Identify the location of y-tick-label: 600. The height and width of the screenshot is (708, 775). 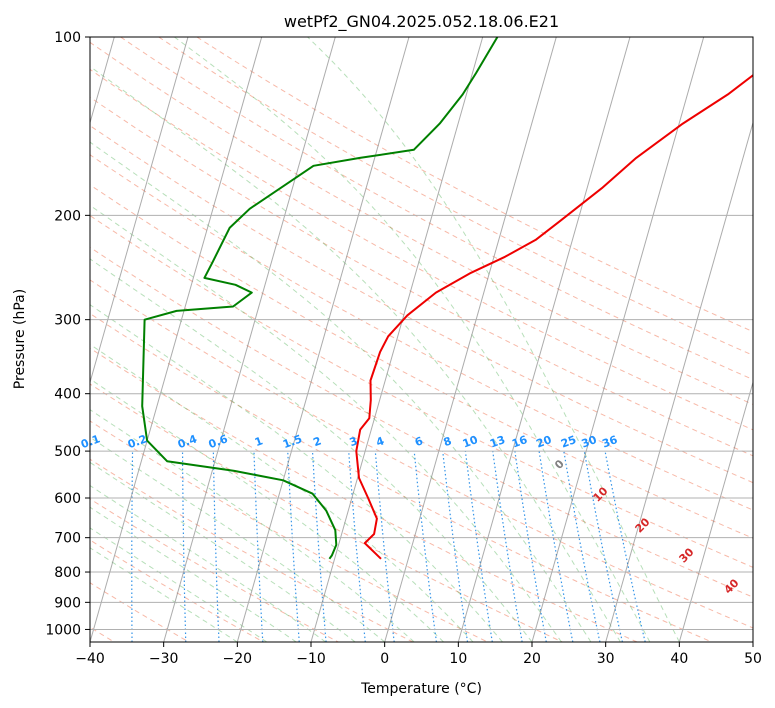
(67, 499).